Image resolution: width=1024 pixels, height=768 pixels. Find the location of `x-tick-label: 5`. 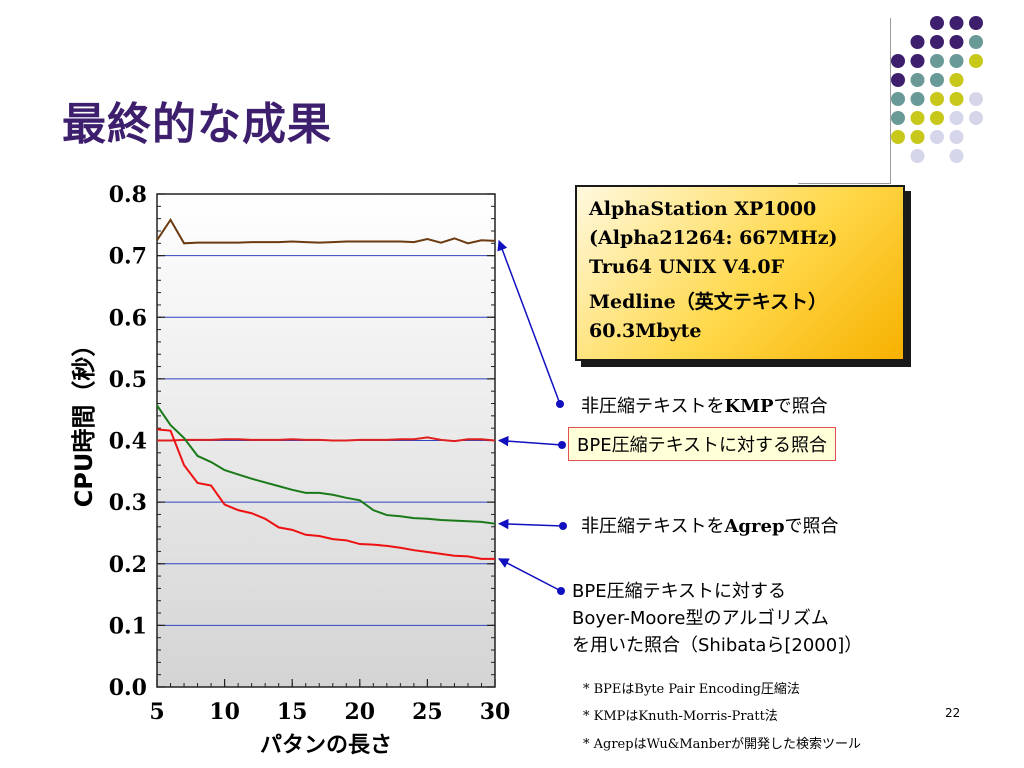

x-tick-label: 5 is located at coordinates (156, 712).